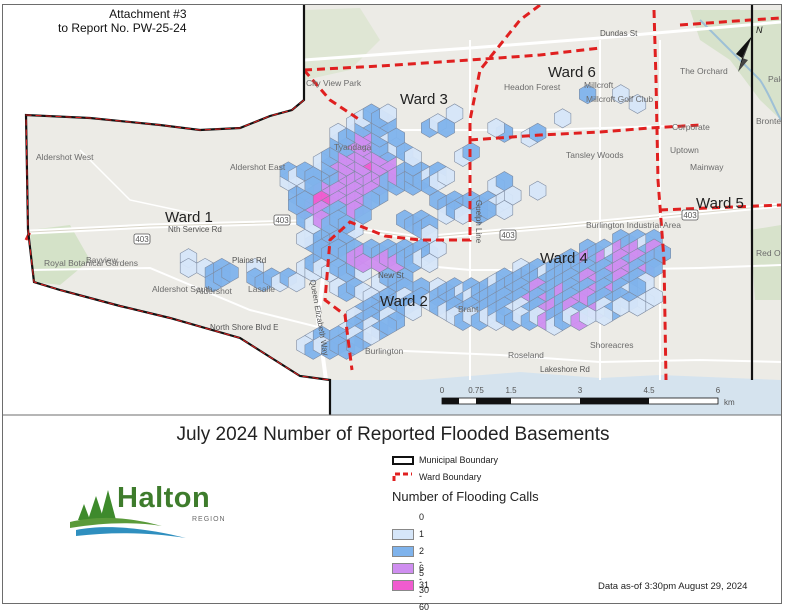  I want to click on svg-text: Millcroft Golf Club, so click(619, 99).